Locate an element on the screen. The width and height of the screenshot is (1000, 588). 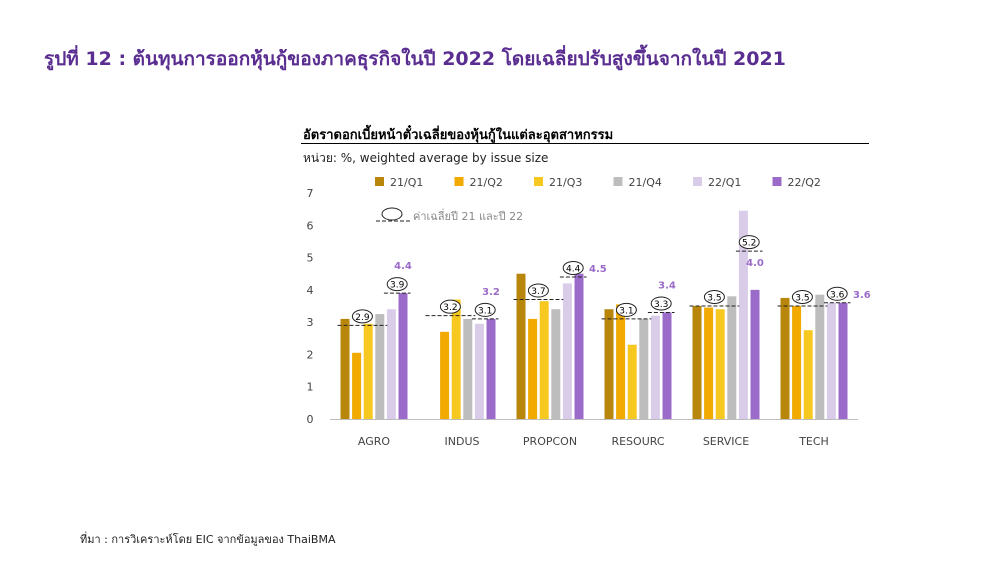
legend-label: 21/Q4 is located at coordinates (645, 182).